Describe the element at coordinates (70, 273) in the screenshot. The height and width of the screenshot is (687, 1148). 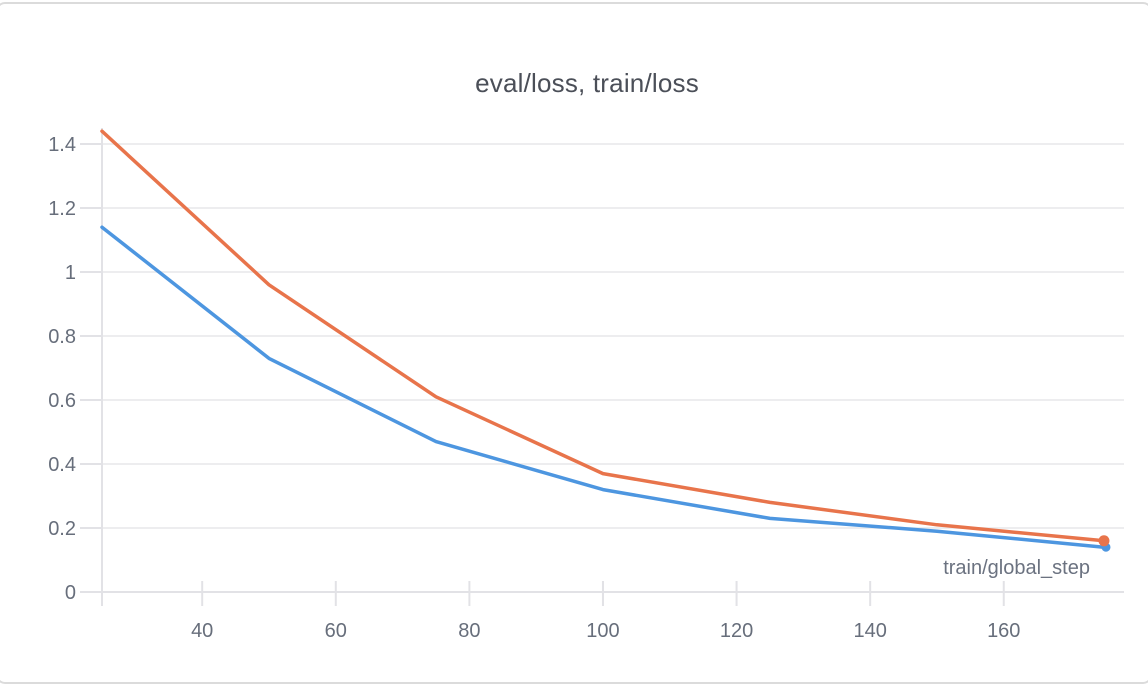
I see `y-tick-label: 1` at that location.